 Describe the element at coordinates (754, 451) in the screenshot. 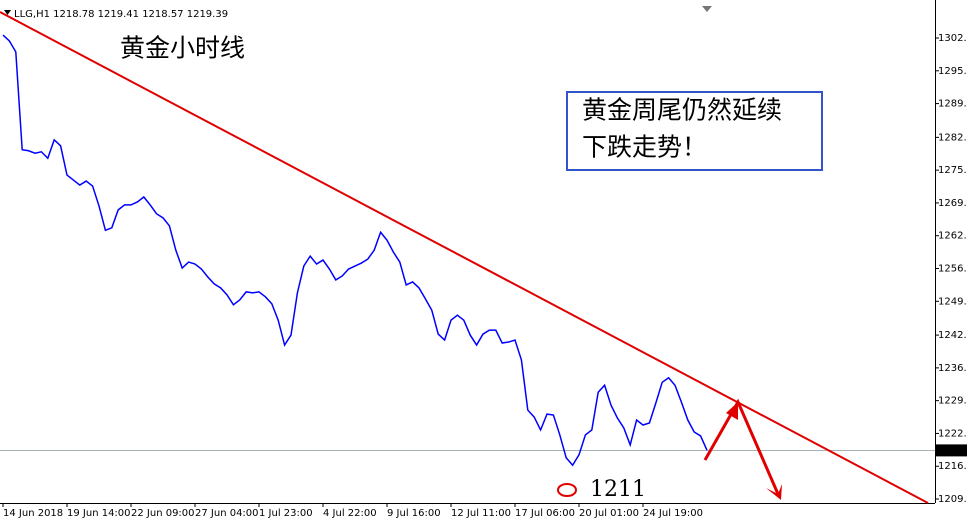

I see `arrow-head` at that location.